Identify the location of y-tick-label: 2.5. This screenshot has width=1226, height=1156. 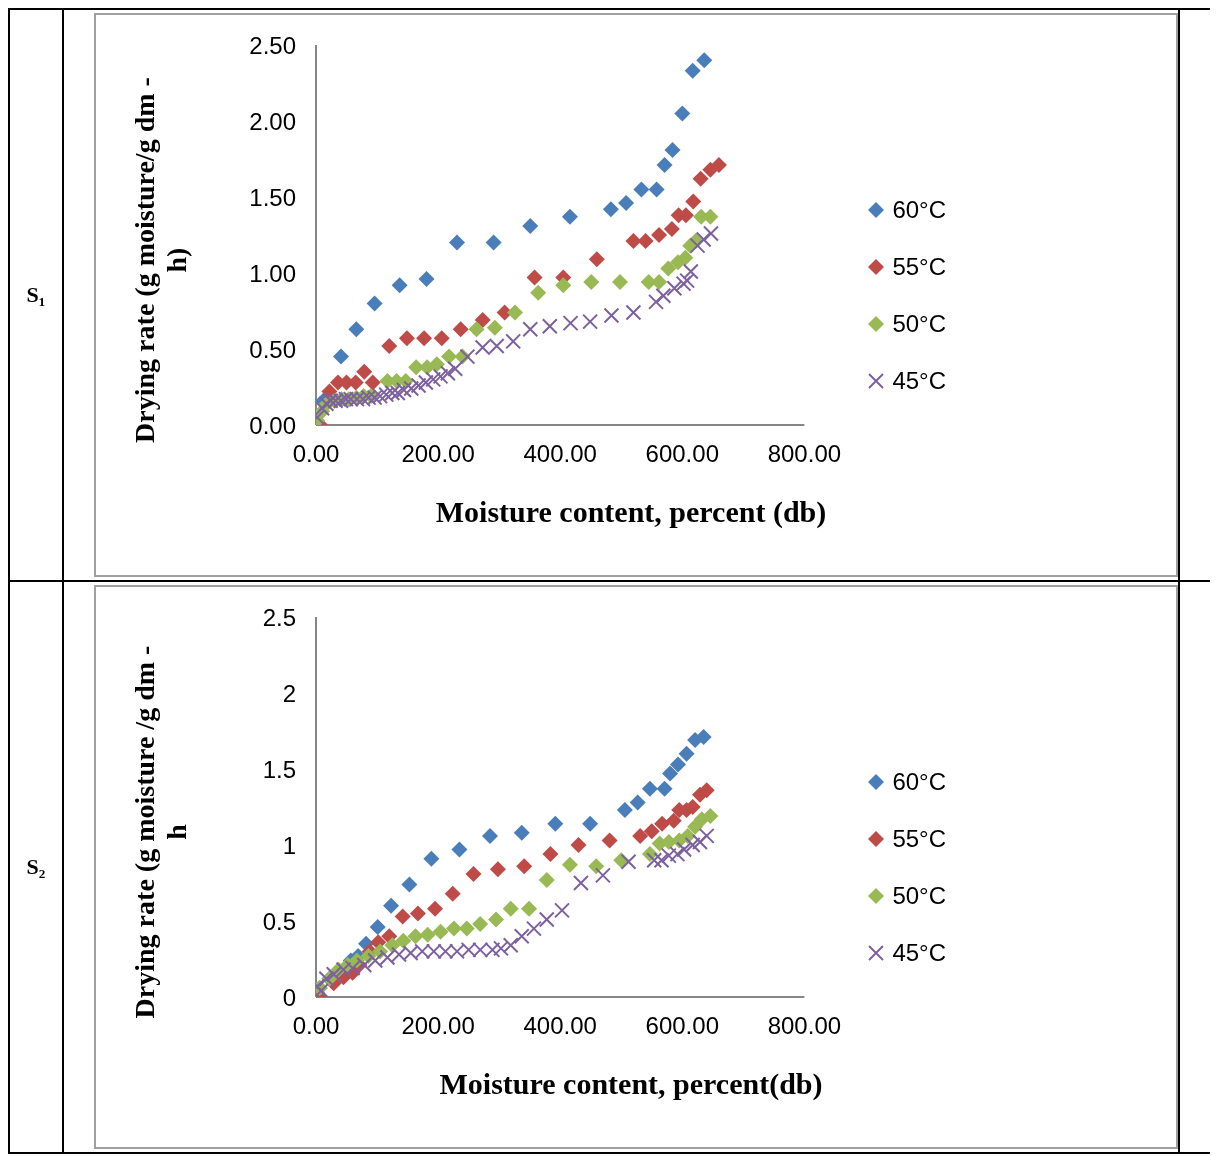
(279, 617).